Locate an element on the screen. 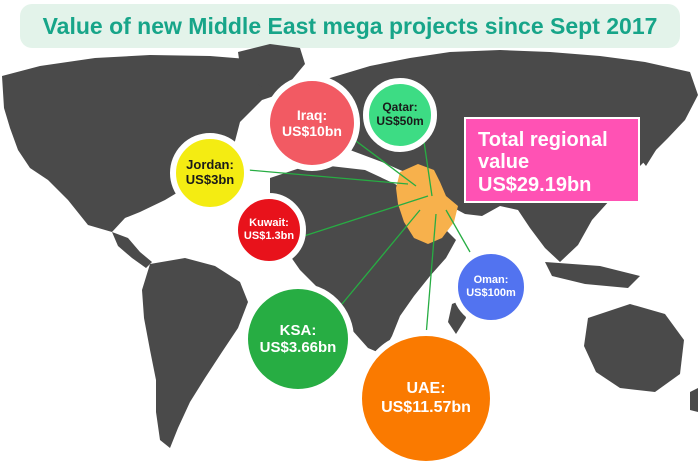 The width and height of the screenshot is (700, 467). connector-kuwait is located at coordinates (366, 216).